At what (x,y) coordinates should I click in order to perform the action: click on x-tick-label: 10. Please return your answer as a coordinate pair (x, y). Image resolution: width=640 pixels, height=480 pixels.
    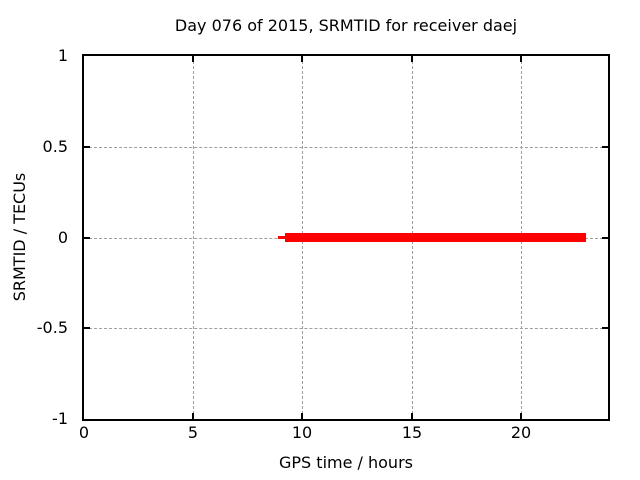
    Looking at the image, I should click on (302, 432).